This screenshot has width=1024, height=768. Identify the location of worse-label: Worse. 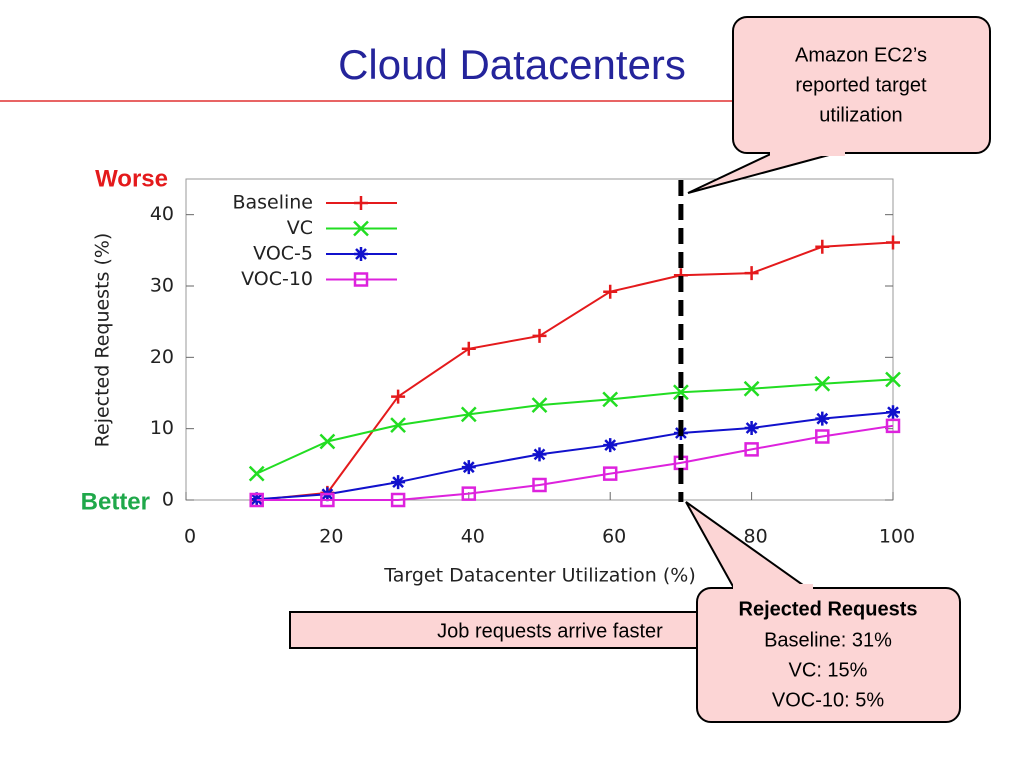
(131, 178).